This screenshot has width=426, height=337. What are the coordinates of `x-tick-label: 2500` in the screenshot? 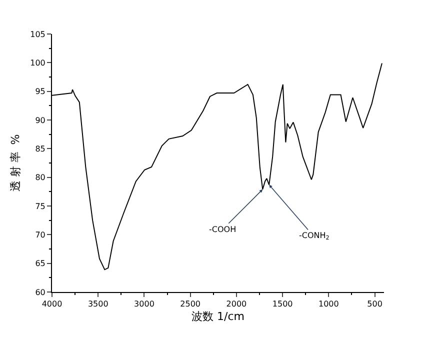 It's located at (190, 304).